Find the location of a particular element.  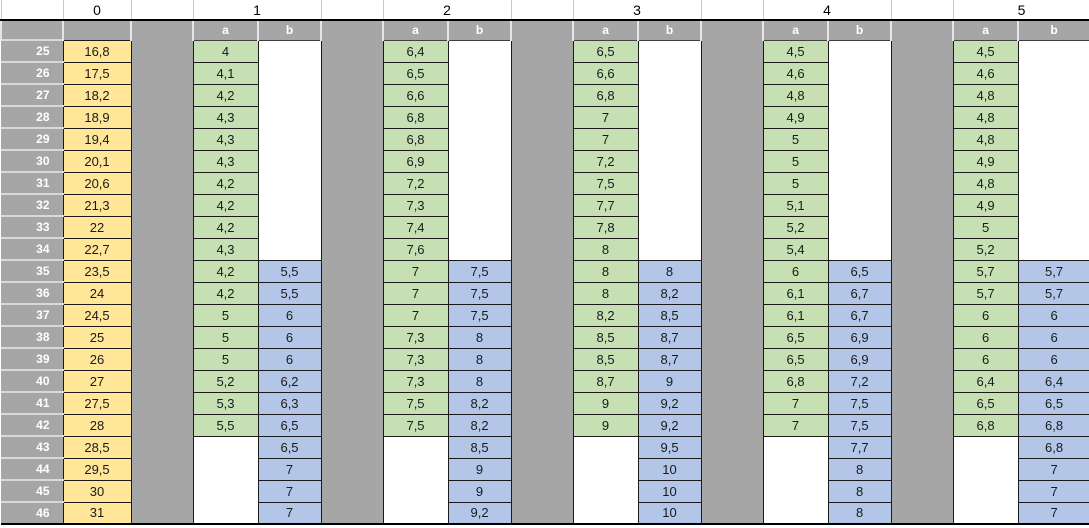

data-cell-4a: 6,5 is located at coordinates (795, 337).